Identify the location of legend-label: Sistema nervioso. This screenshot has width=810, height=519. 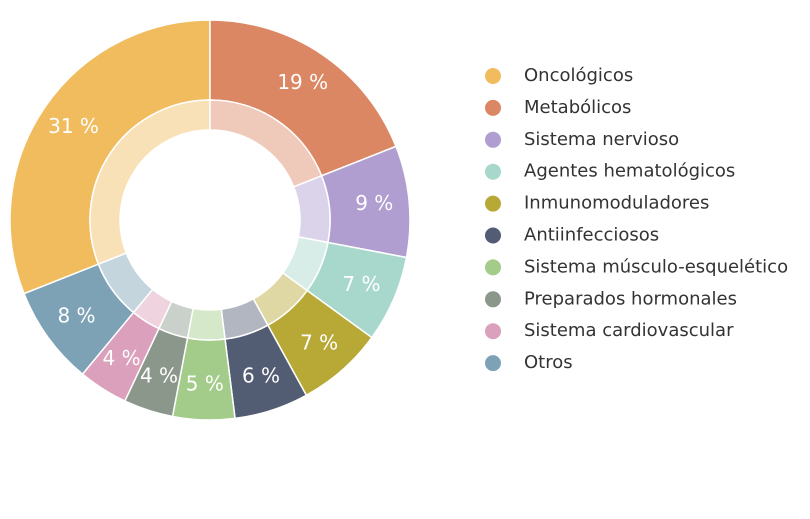
(601, 139).